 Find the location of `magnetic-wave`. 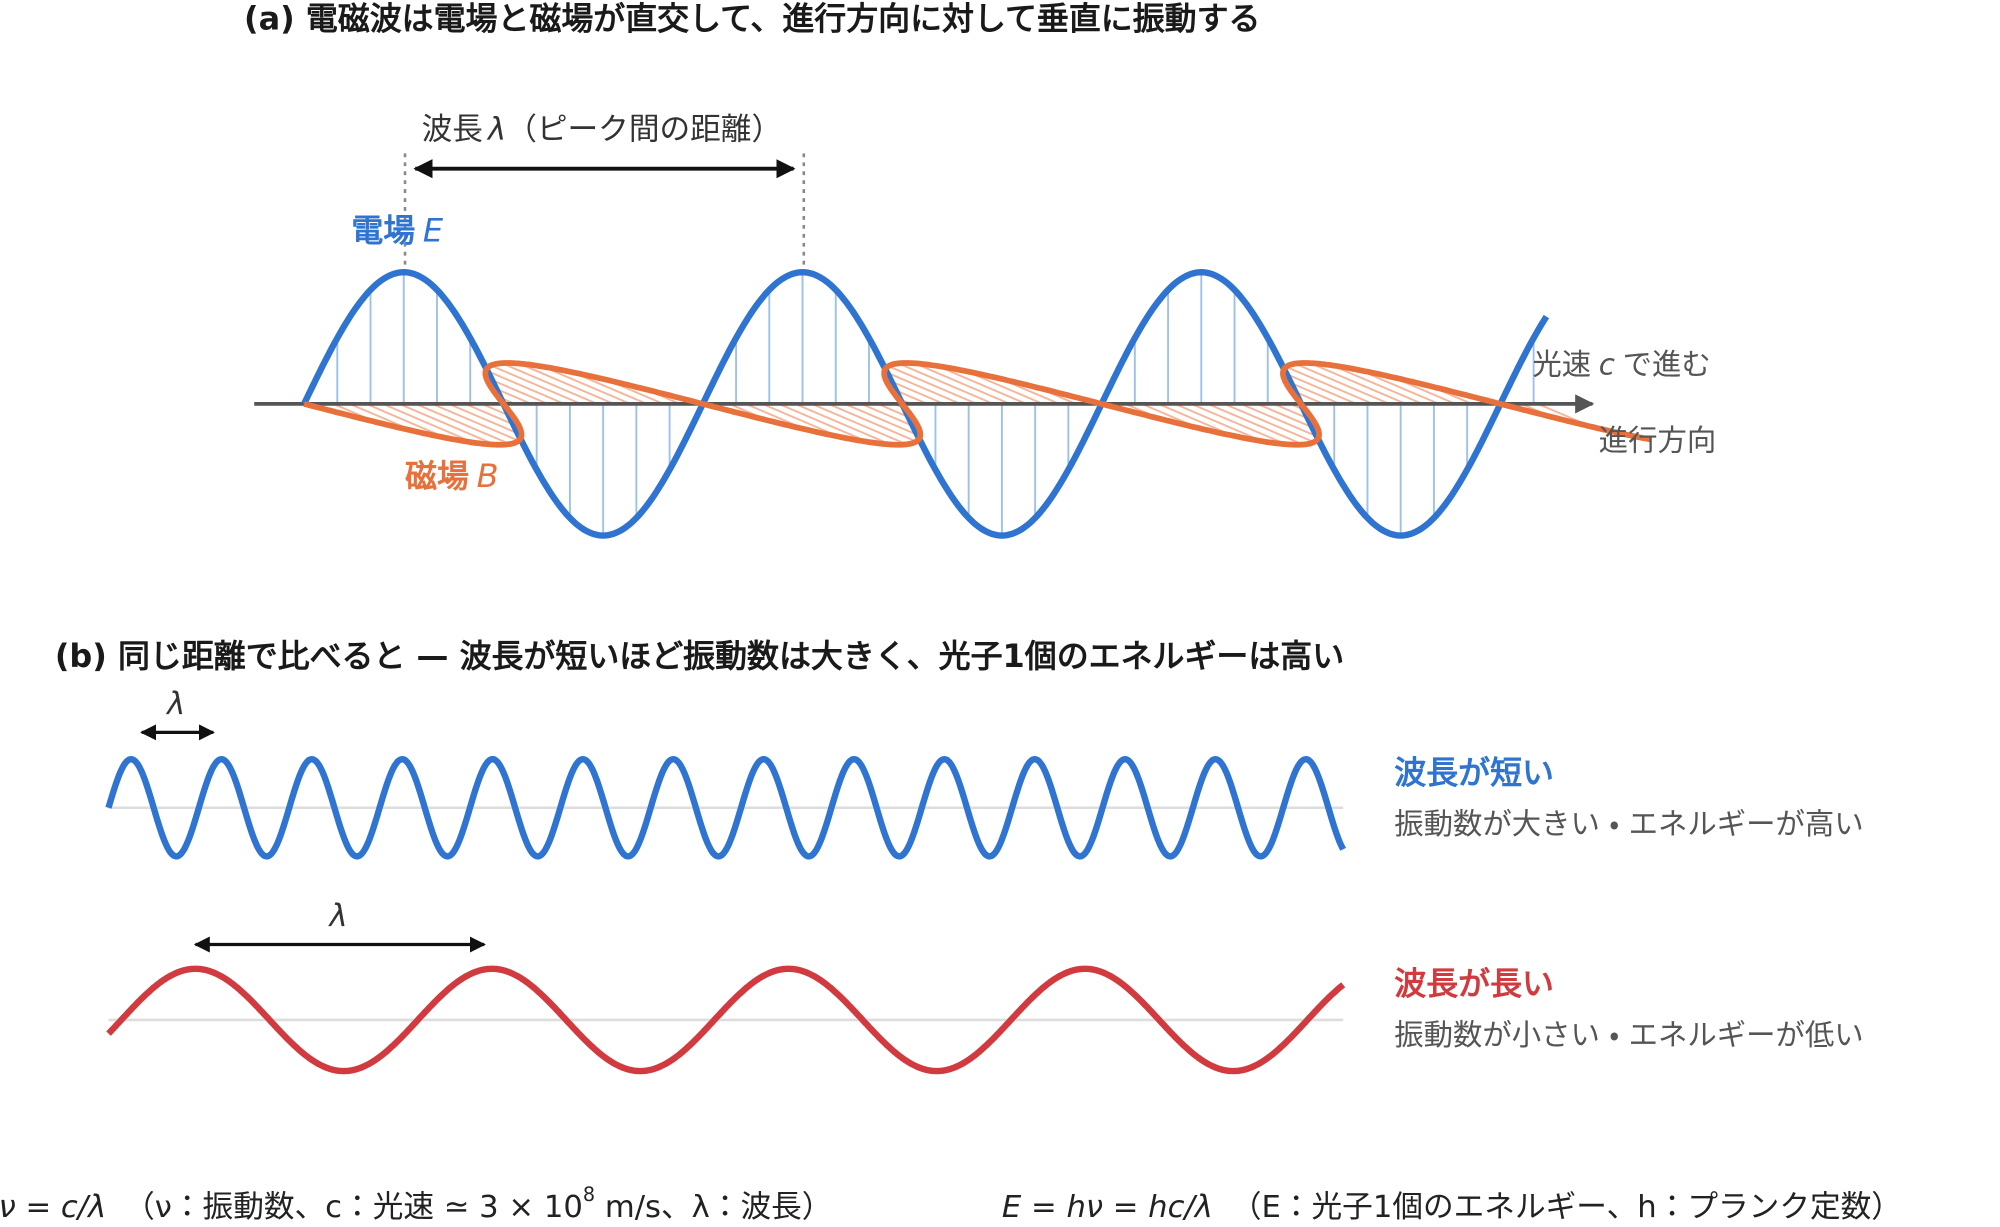

magnetic-wave is located at coordinates (977, 404).